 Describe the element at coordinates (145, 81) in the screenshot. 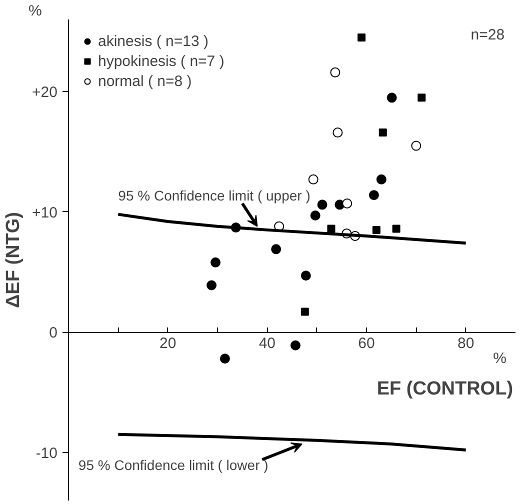

I see `legend-label: normal ( n=8 )` at that location.